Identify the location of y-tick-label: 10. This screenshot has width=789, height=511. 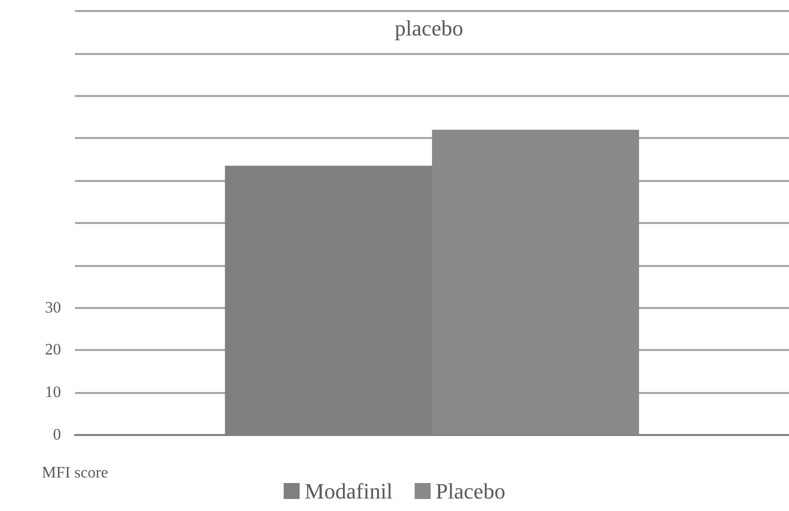
(53, 393).